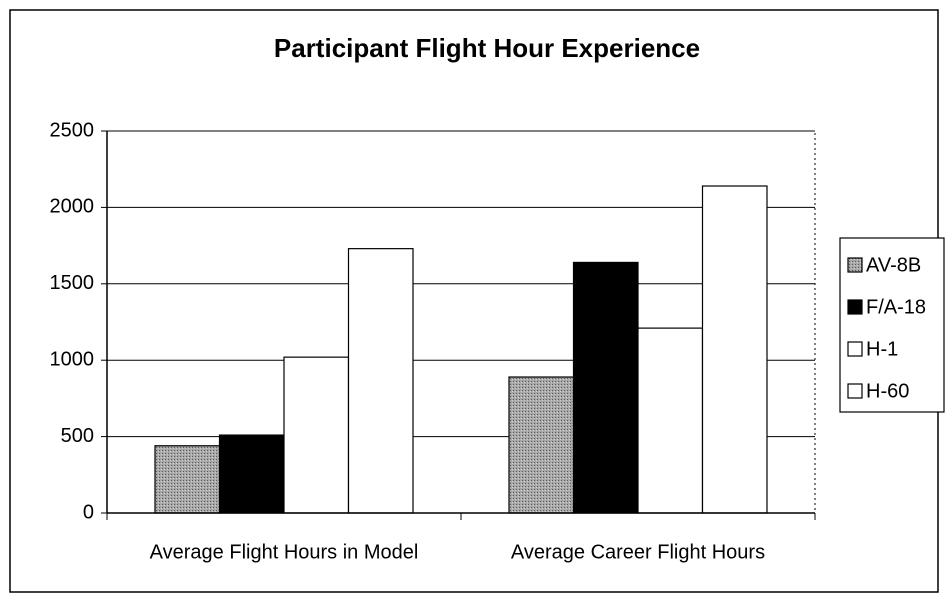 The width and height of the screenshot is (950, 601). What do you see at coordinates (887, 391) in the screenshot?
I see `legend-label: H-60` at bounding box center [887, 391].